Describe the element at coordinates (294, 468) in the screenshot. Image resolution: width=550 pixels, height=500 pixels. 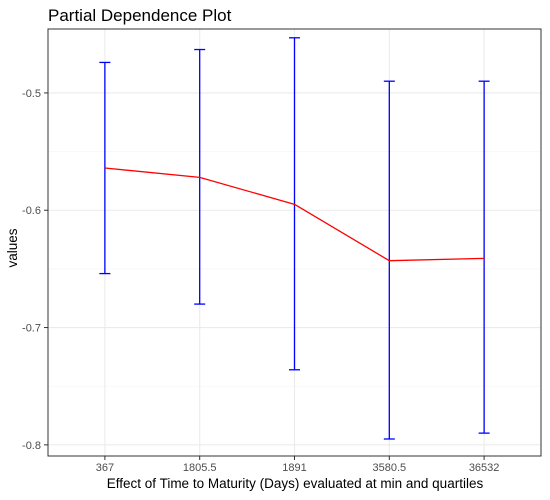
I see `x-tick-label: 1891` at that location.